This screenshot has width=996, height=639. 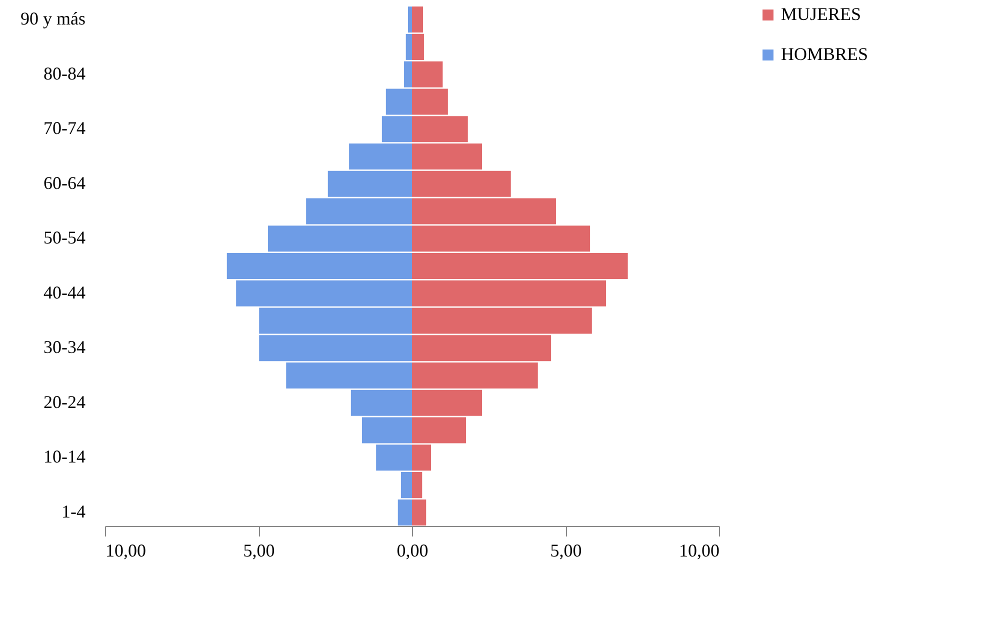 I want to click on y-tick-label: 10-14, so click(x=65, y=456).